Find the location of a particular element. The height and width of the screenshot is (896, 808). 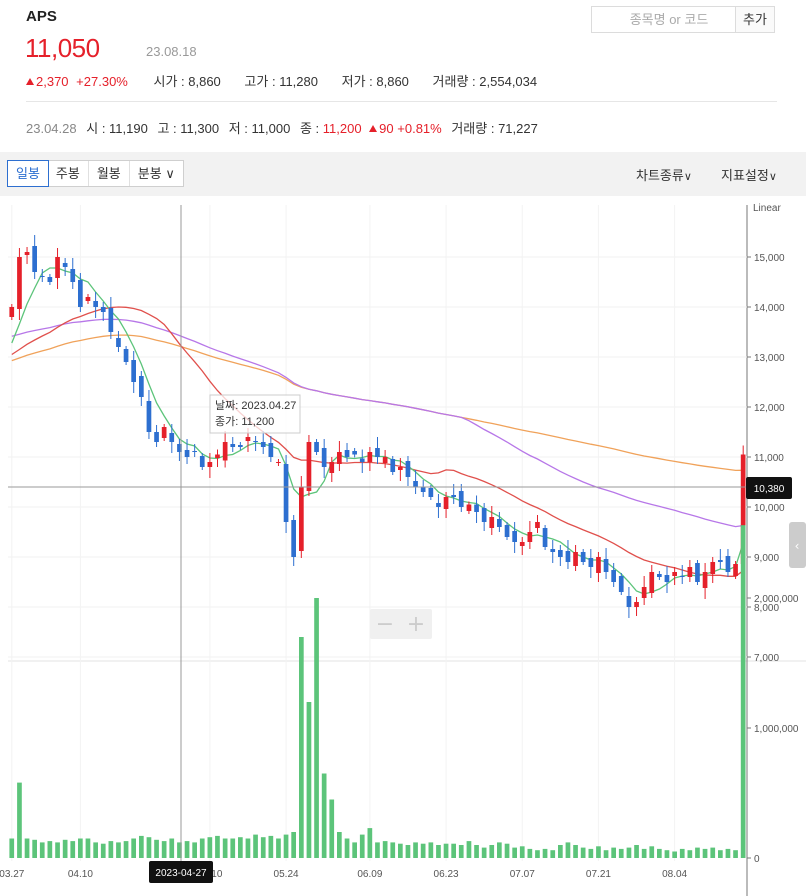

price-tick-label: 8,000 is located at coordinates (766, 608).